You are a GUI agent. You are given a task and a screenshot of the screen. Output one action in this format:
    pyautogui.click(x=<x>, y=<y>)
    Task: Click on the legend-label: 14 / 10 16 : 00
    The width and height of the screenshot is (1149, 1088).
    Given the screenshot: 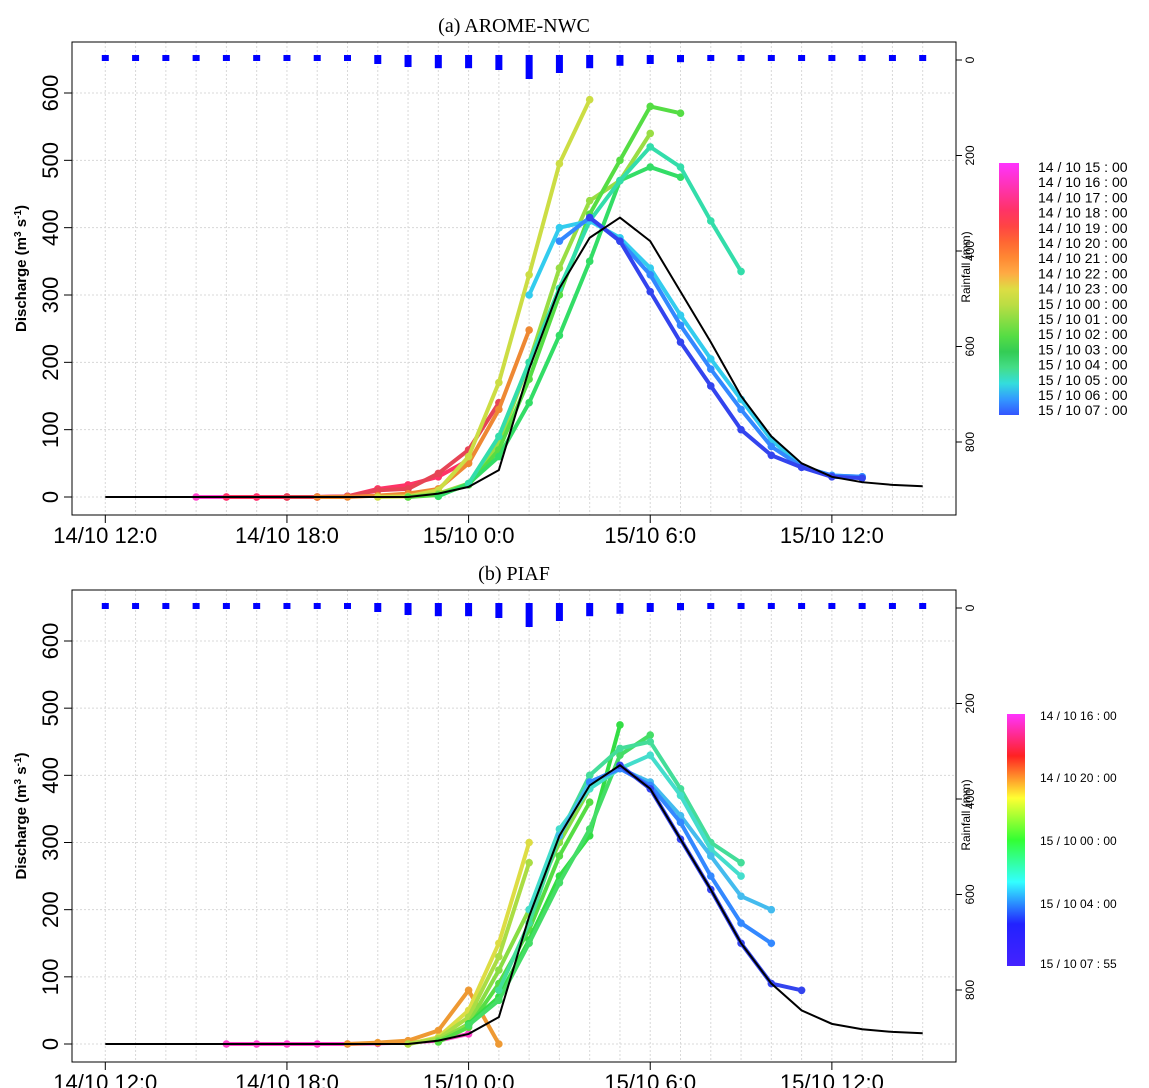 What is the action you would take?
    pyautogui.click(x=1078, y=716)
    